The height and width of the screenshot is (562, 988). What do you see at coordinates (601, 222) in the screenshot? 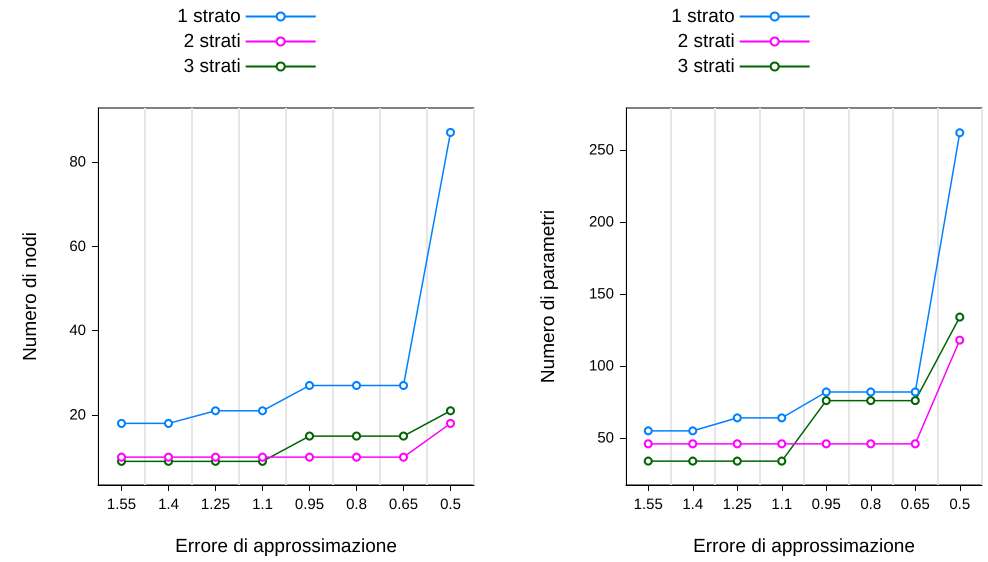
I see `y-tick-label: 200` at bounding box center [601, 222].